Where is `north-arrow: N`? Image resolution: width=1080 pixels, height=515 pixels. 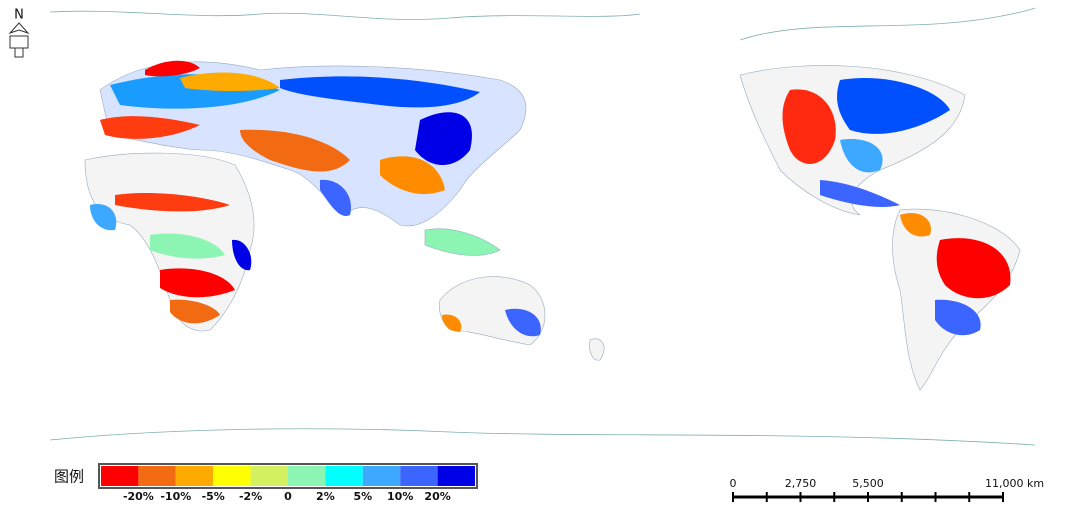
north-arrow: N is located at coordinates (19, 33).